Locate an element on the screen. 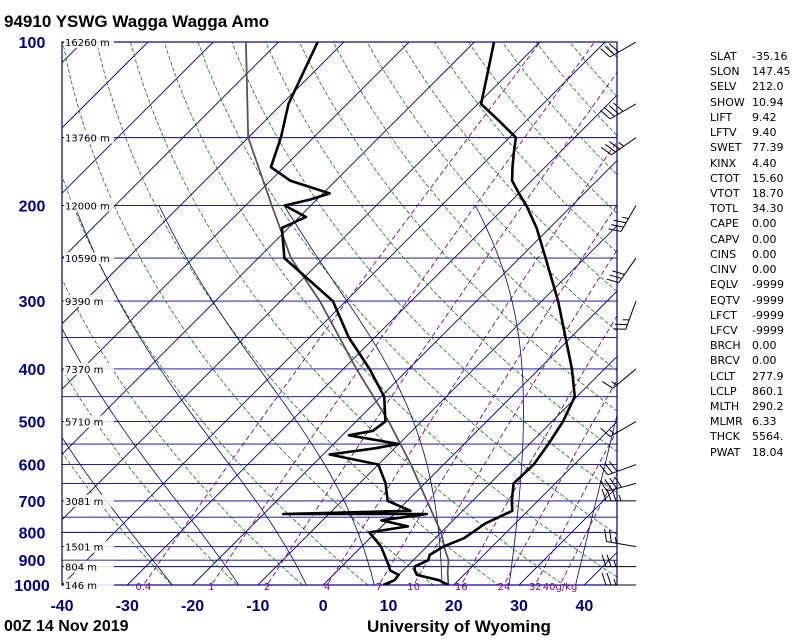 The height and width of the screenshot is (640, 800). index-value: 277.9 is located at coordinates (768, 376).